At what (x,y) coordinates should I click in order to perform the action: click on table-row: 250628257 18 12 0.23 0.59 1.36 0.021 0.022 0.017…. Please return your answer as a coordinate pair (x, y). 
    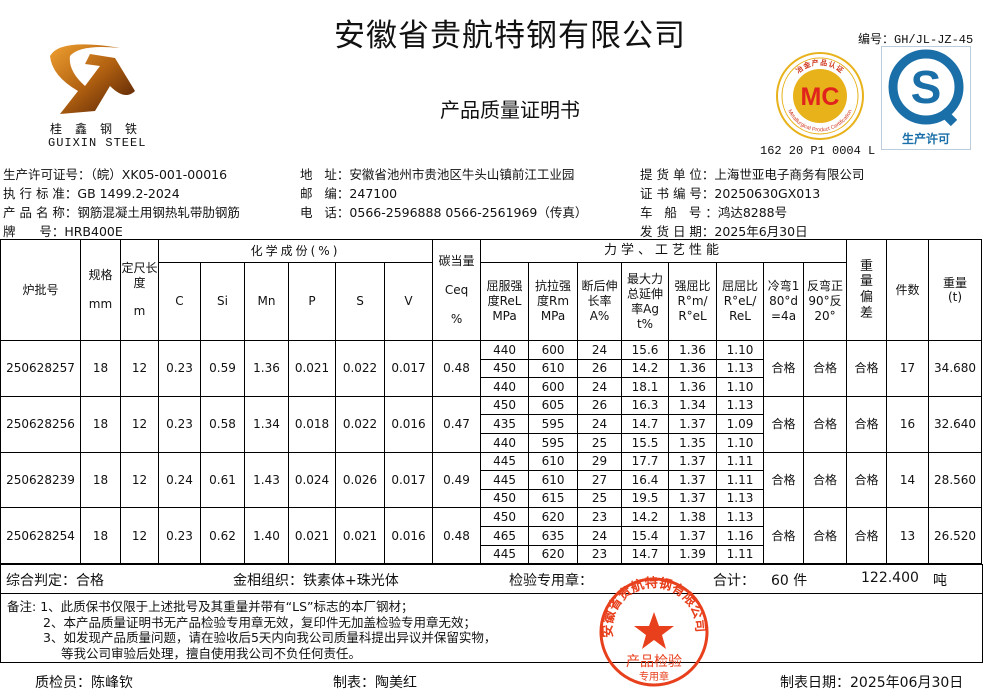
    Looking at the image, I should click on (491, 368).